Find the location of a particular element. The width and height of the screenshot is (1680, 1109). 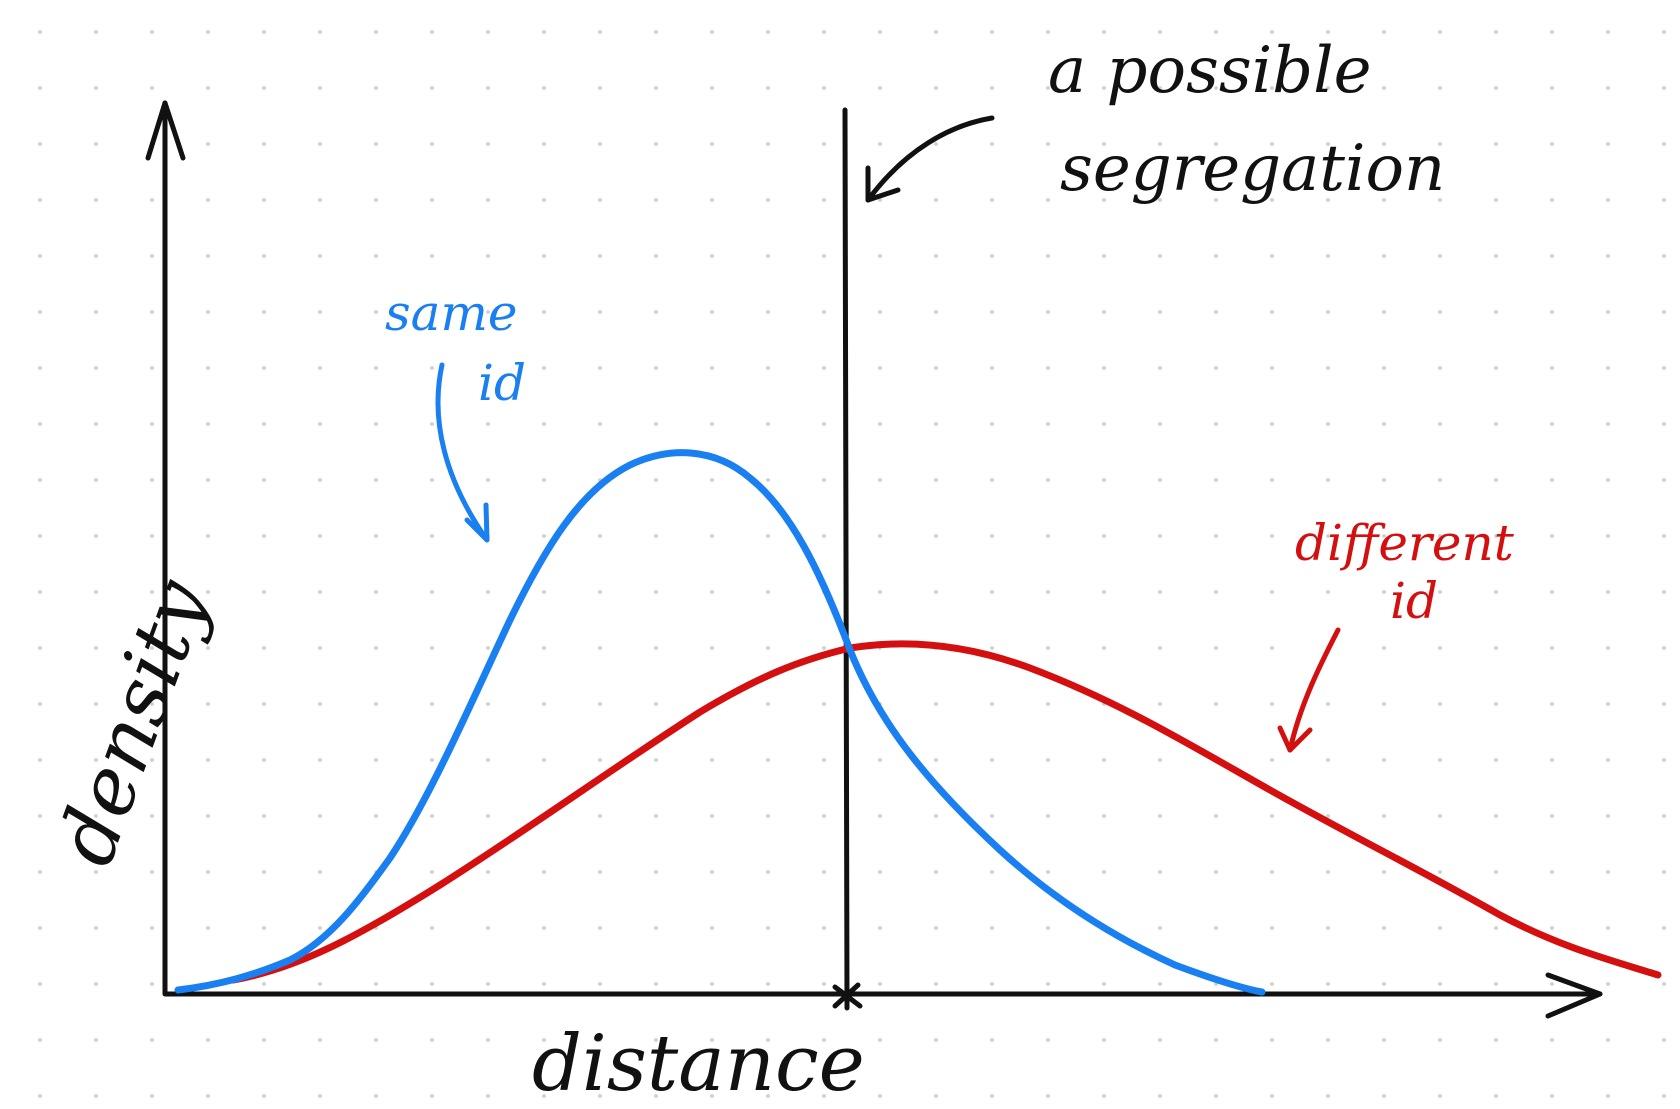

threshold-annotation-line2: segregation is located at coordinates (1252, 169).